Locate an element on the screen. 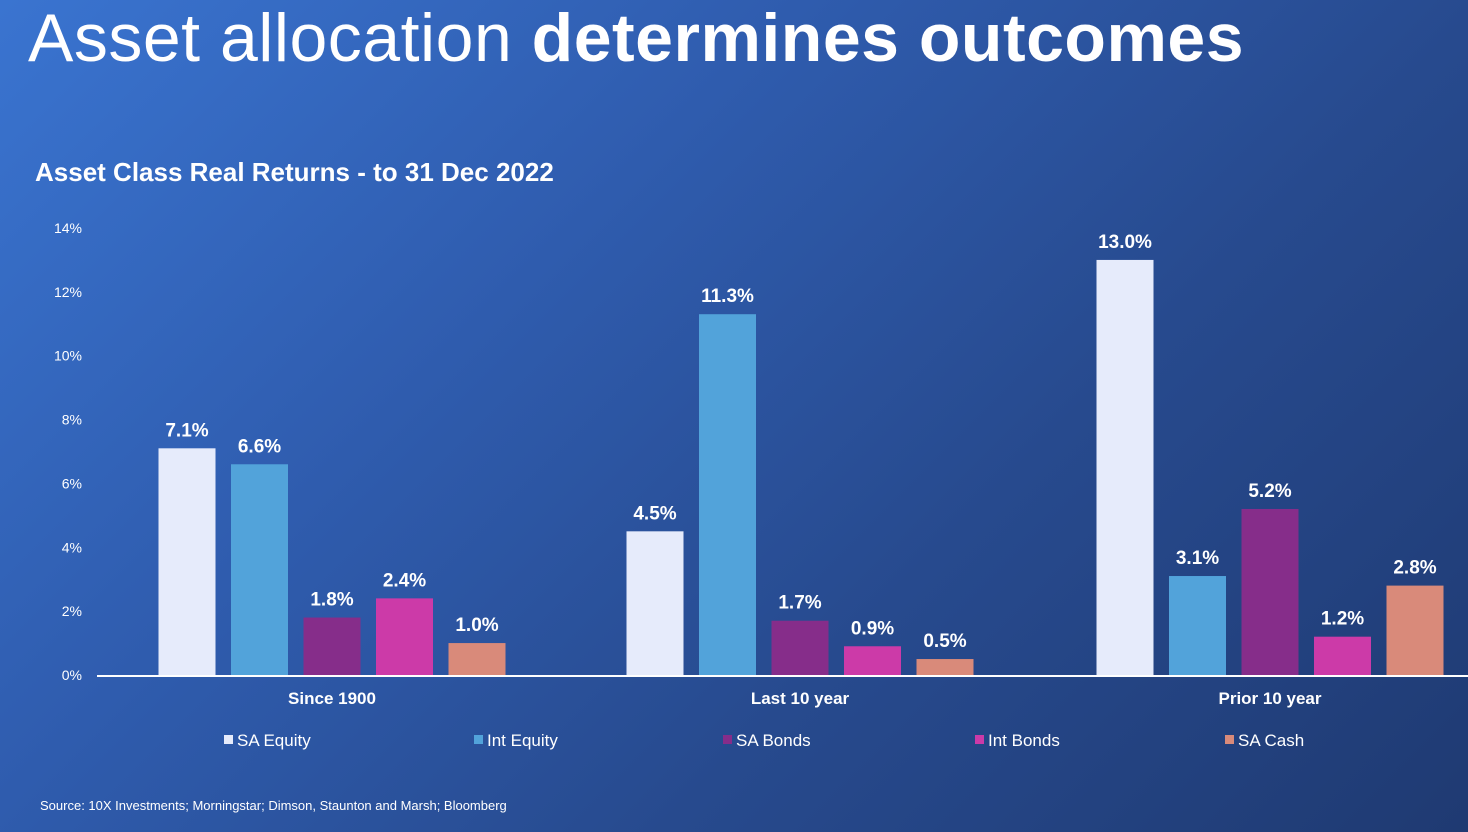 The height and width of the screenshot is (832, 1468). legend-label: SA Cash is located at coordinates (1271, 740).